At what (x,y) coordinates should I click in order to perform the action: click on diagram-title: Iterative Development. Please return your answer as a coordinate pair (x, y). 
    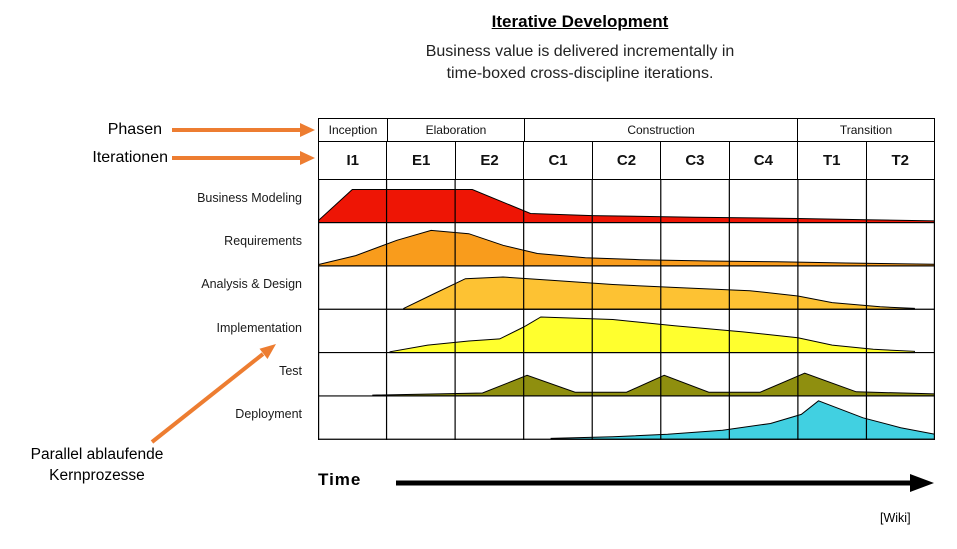
    Looking at the image, I should click on (580, 21).